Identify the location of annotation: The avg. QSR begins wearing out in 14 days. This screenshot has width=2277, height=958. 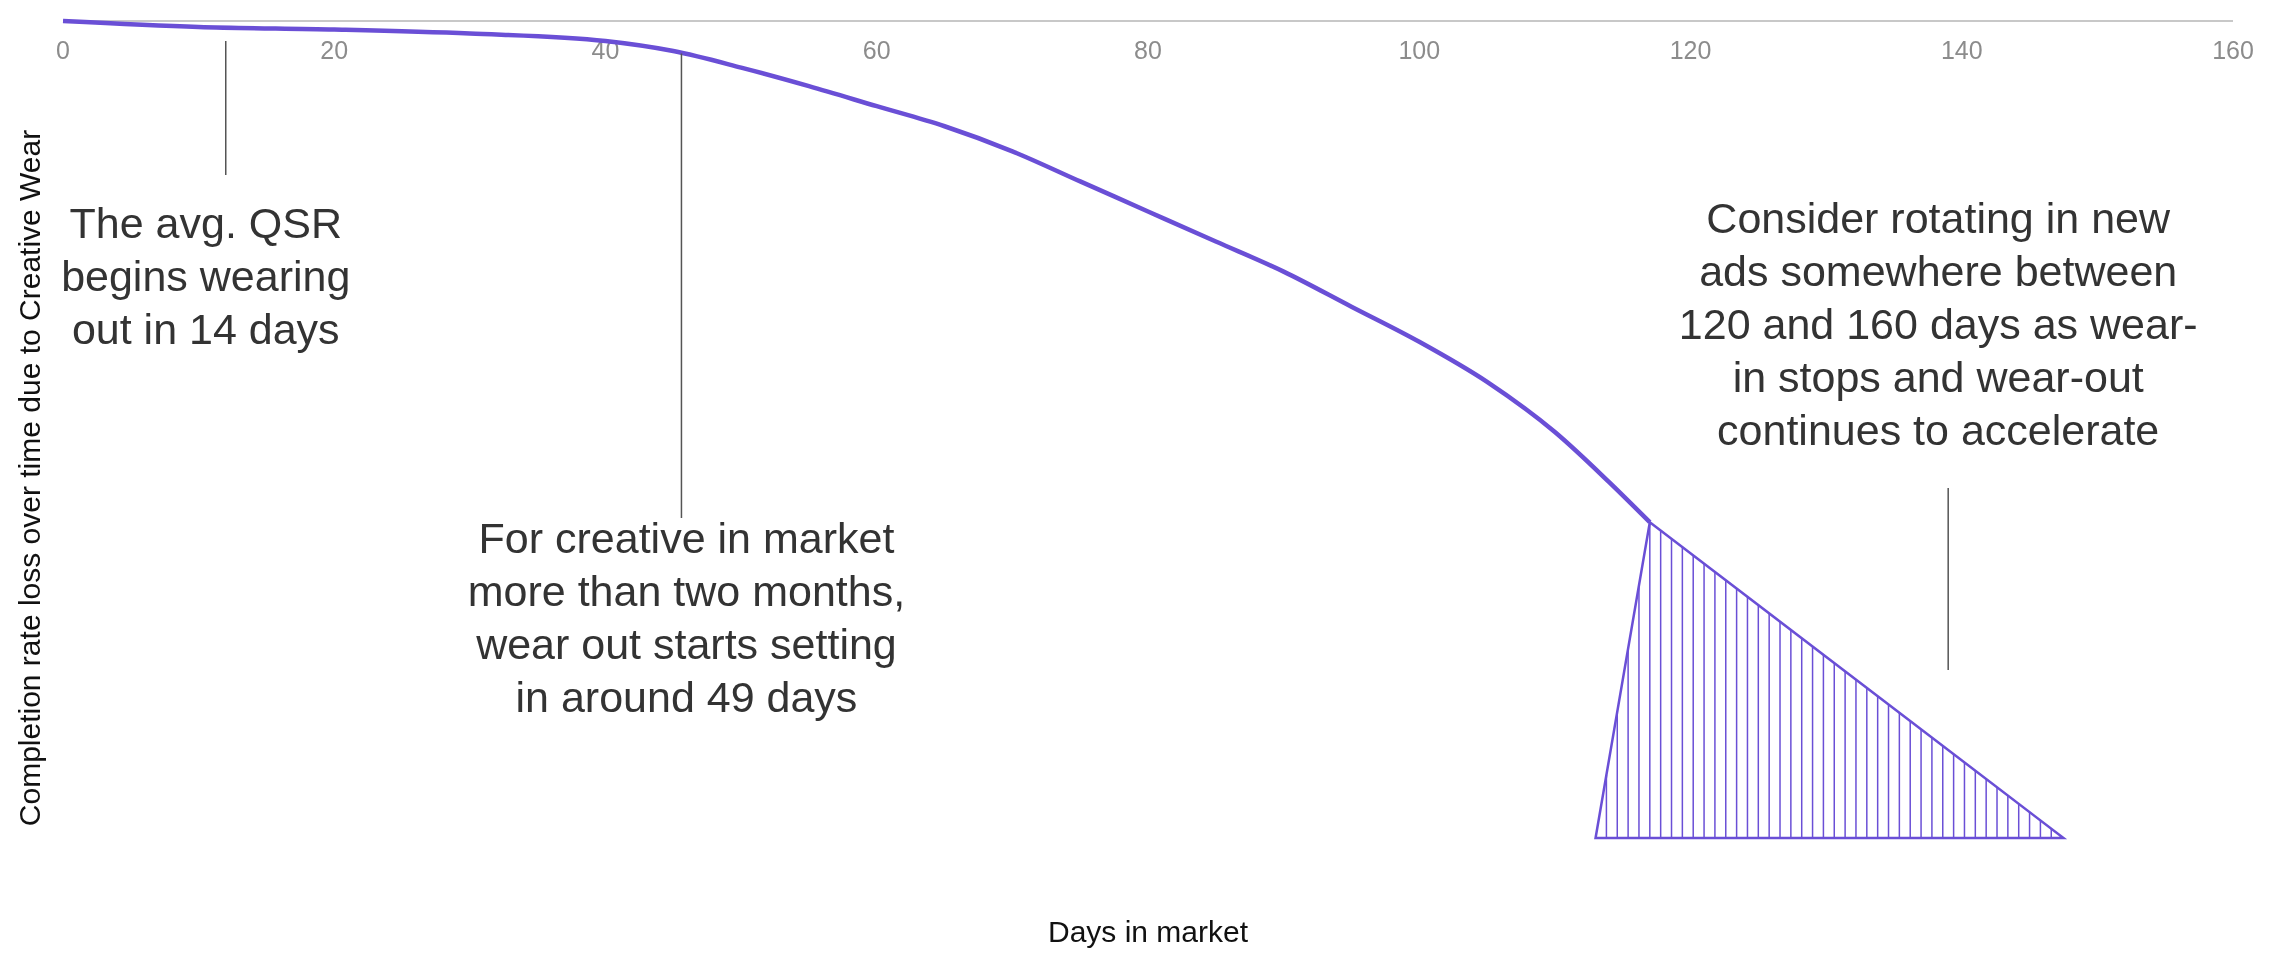
(206, 276).